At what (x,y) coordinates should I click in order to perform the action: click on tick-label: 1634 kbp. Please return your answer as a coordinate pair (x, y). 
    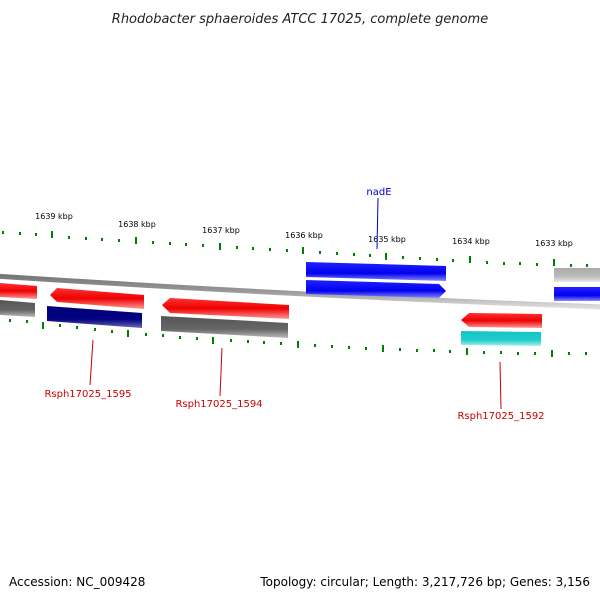
    Looking at the image, I should click on (471, 241).